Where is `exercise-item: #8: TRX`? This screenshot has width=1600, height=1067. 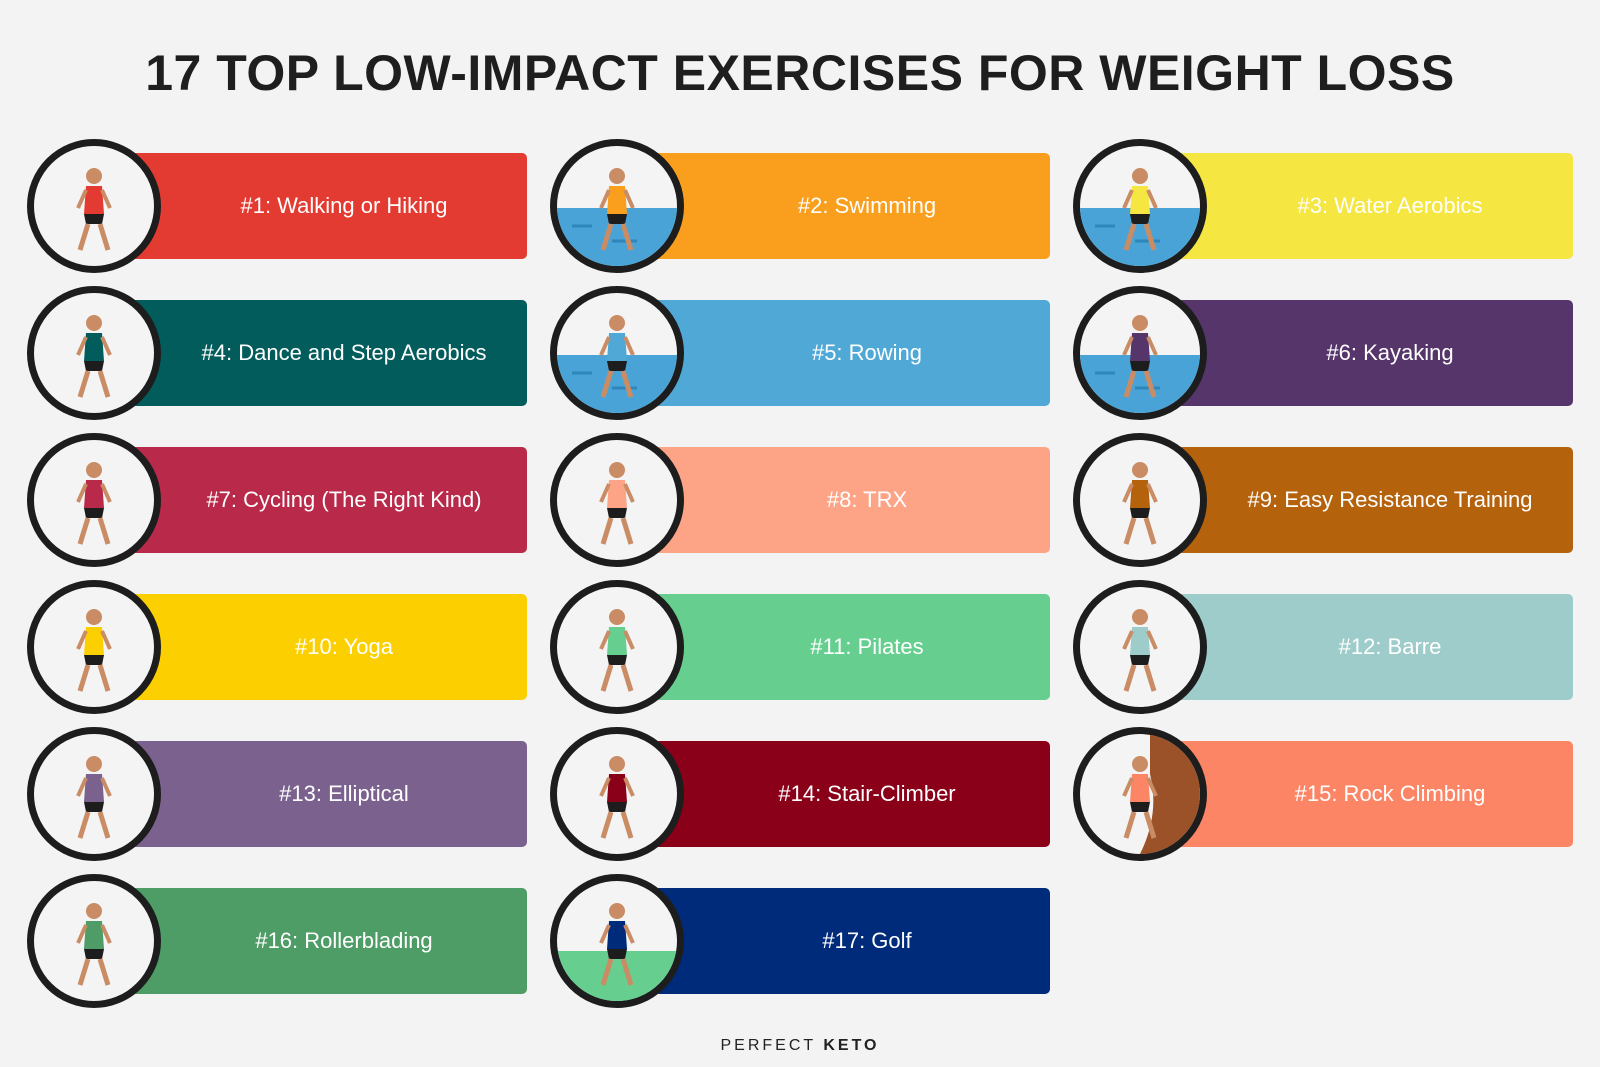
exercise-item: #8: TRX is located at coordinates (800, 500).